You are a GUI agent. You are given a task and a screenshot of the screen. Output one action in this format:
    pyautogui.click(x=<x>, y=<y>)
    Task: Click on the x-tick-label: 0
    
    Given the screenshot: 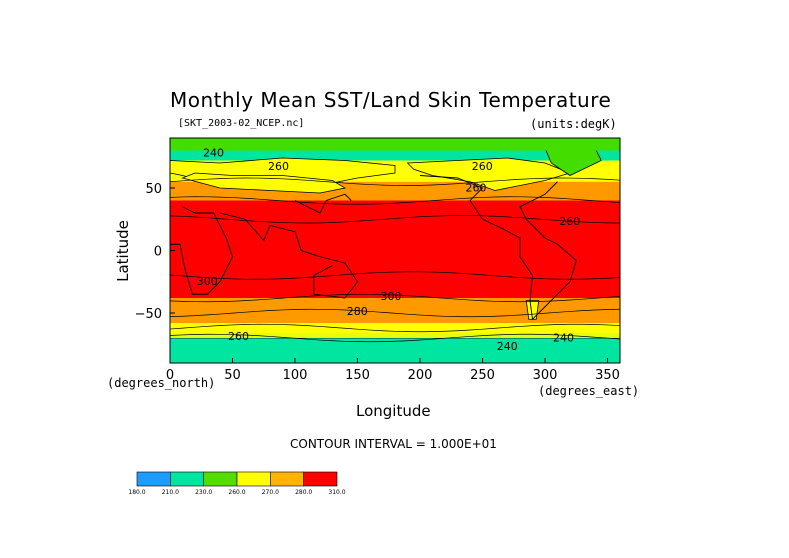 What is the action you would take?
    pyautogui.click(x=170, y=375)
    